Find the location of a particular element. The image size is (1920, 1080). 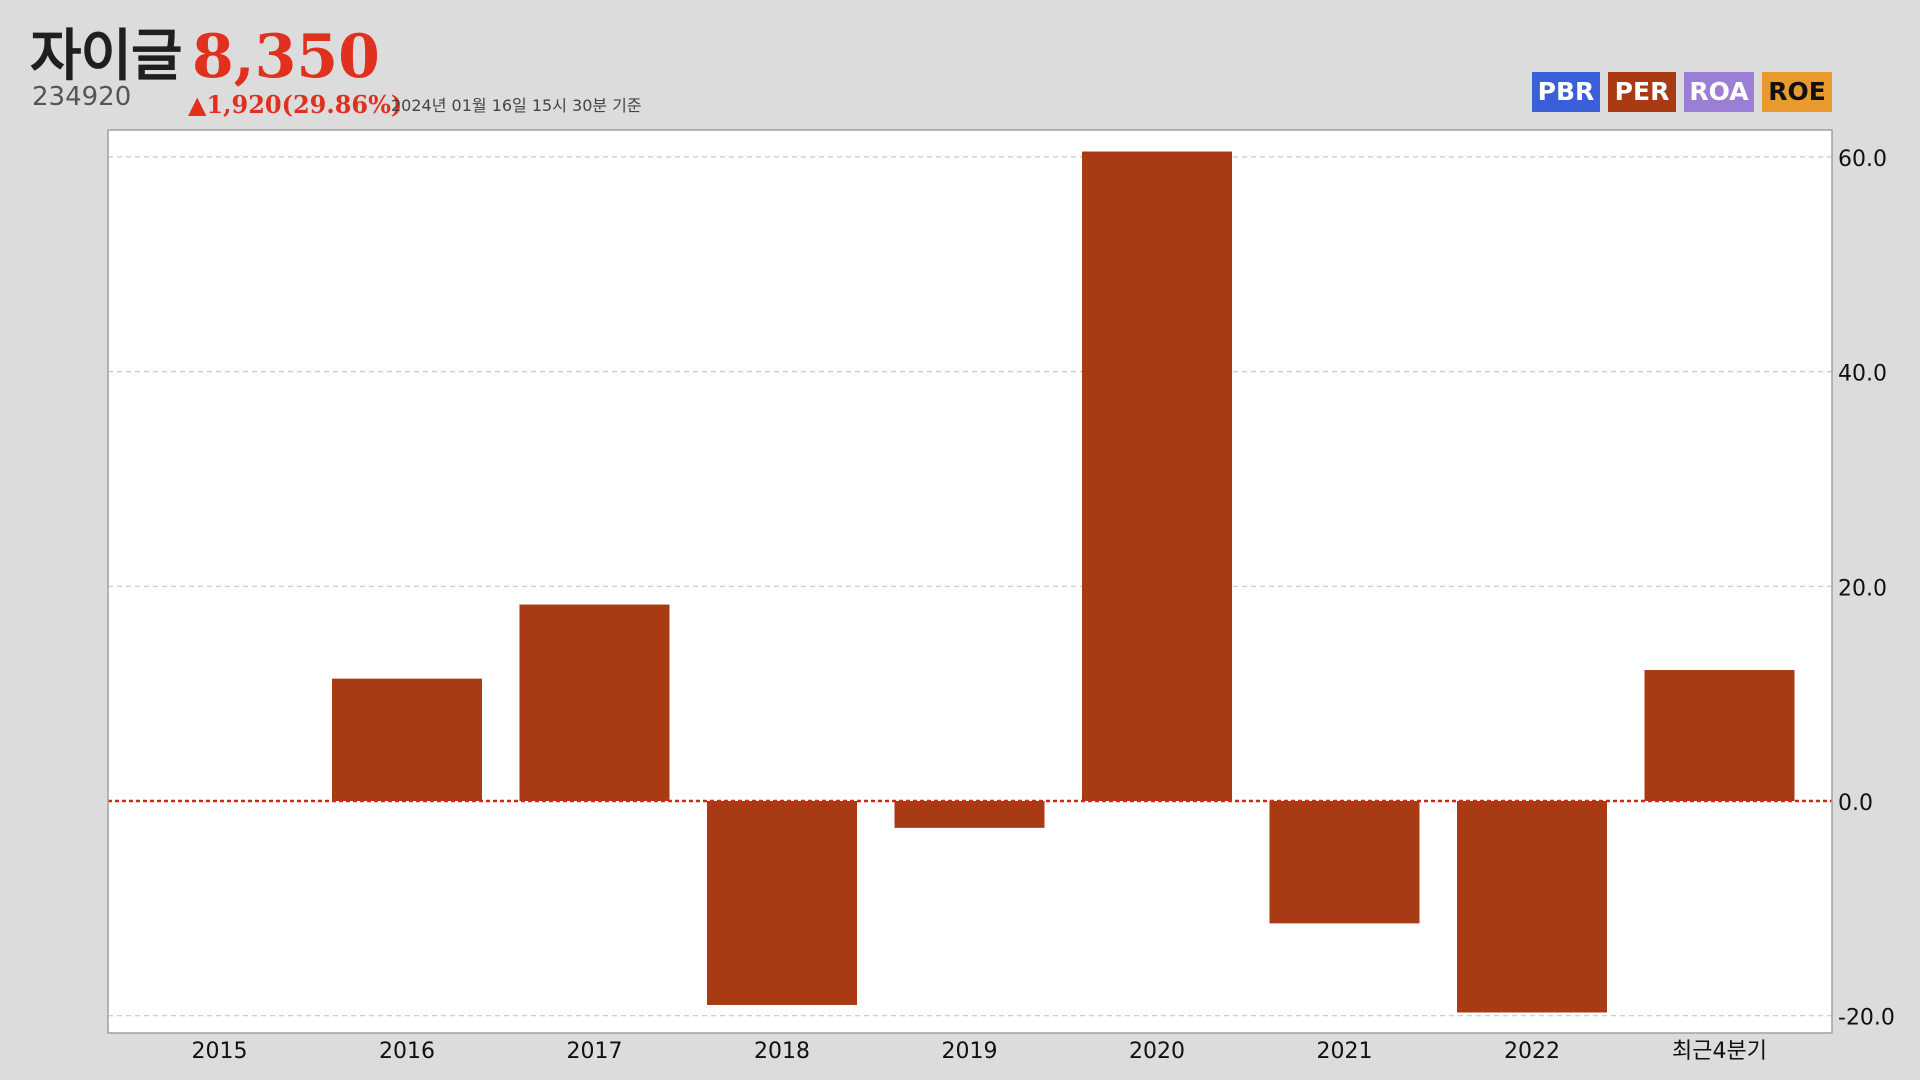

x-tick-label: 최근4분기 is located at coordinates (1719, 1051).